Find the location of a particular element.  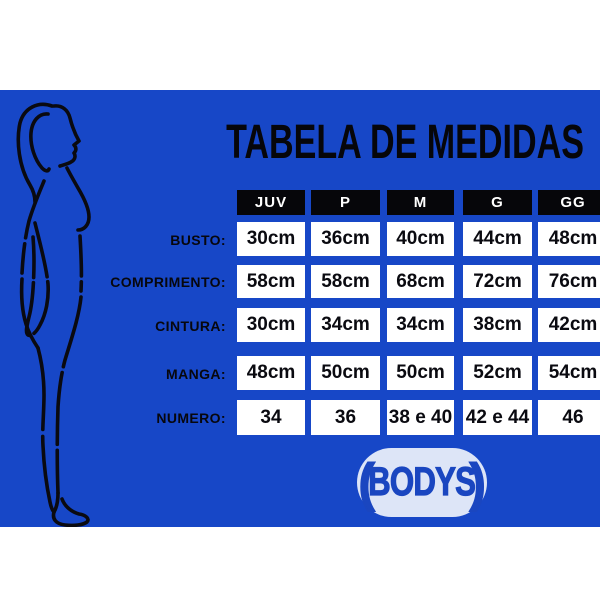

table-cell: 42cm is located at coordinates (569, 325).